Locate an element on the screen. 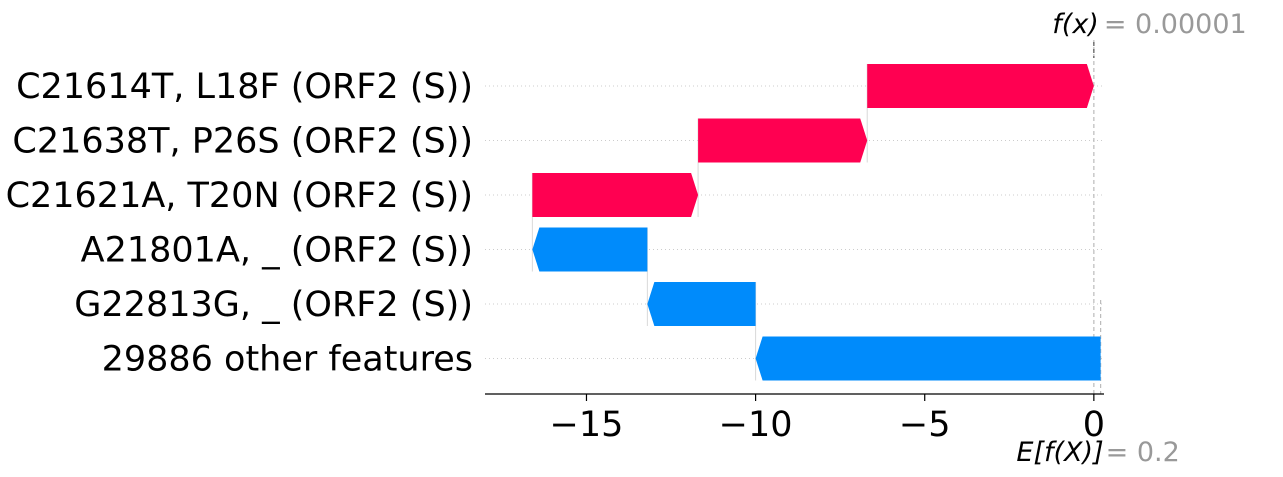 The width and height of the screenshot is (1283, 477). base-value-number: = 0.2 is located at coordinates (1143, 452).